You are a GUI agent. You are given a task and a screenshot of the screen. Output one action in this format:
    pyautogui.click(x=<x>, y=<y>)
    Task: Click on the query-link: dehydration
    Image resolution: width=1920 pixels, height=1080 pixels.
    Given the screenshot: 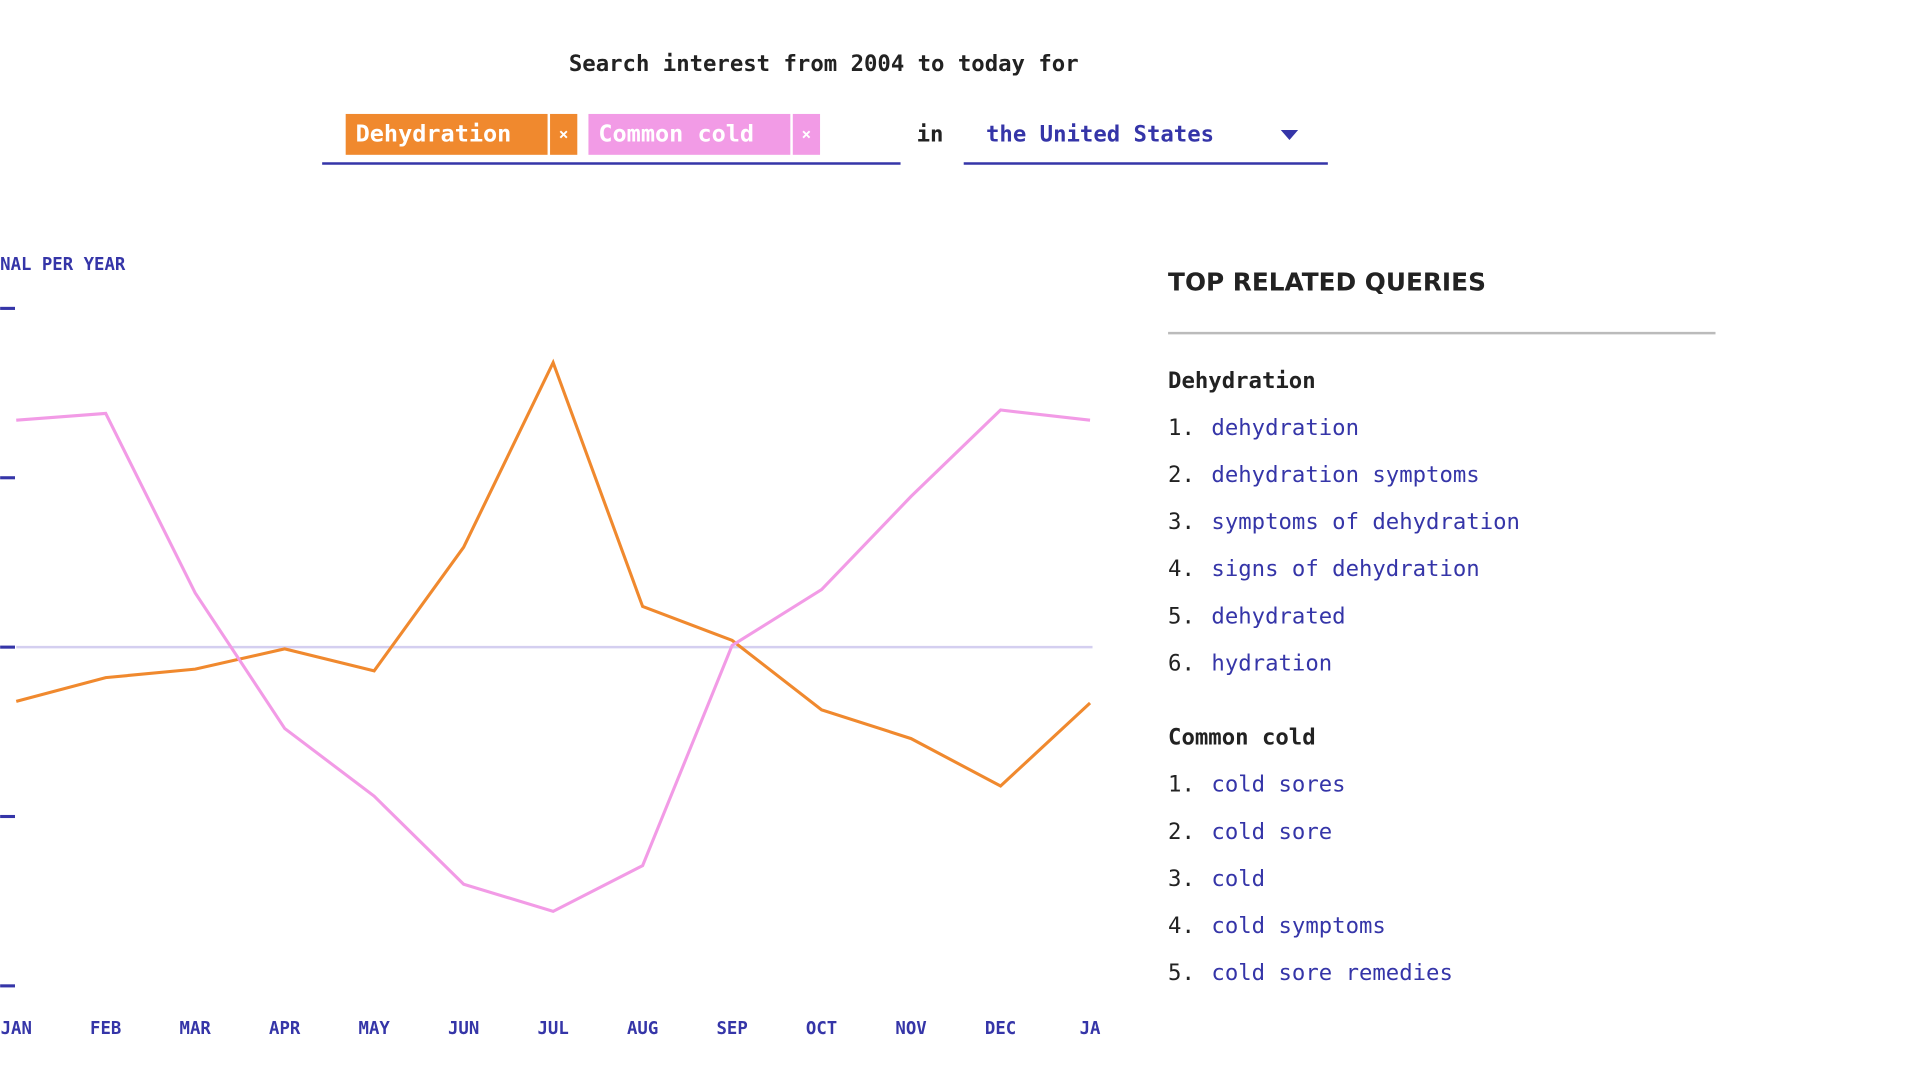 What is the action you would take?
    pyautogui.click(x=1285, y=428)
    